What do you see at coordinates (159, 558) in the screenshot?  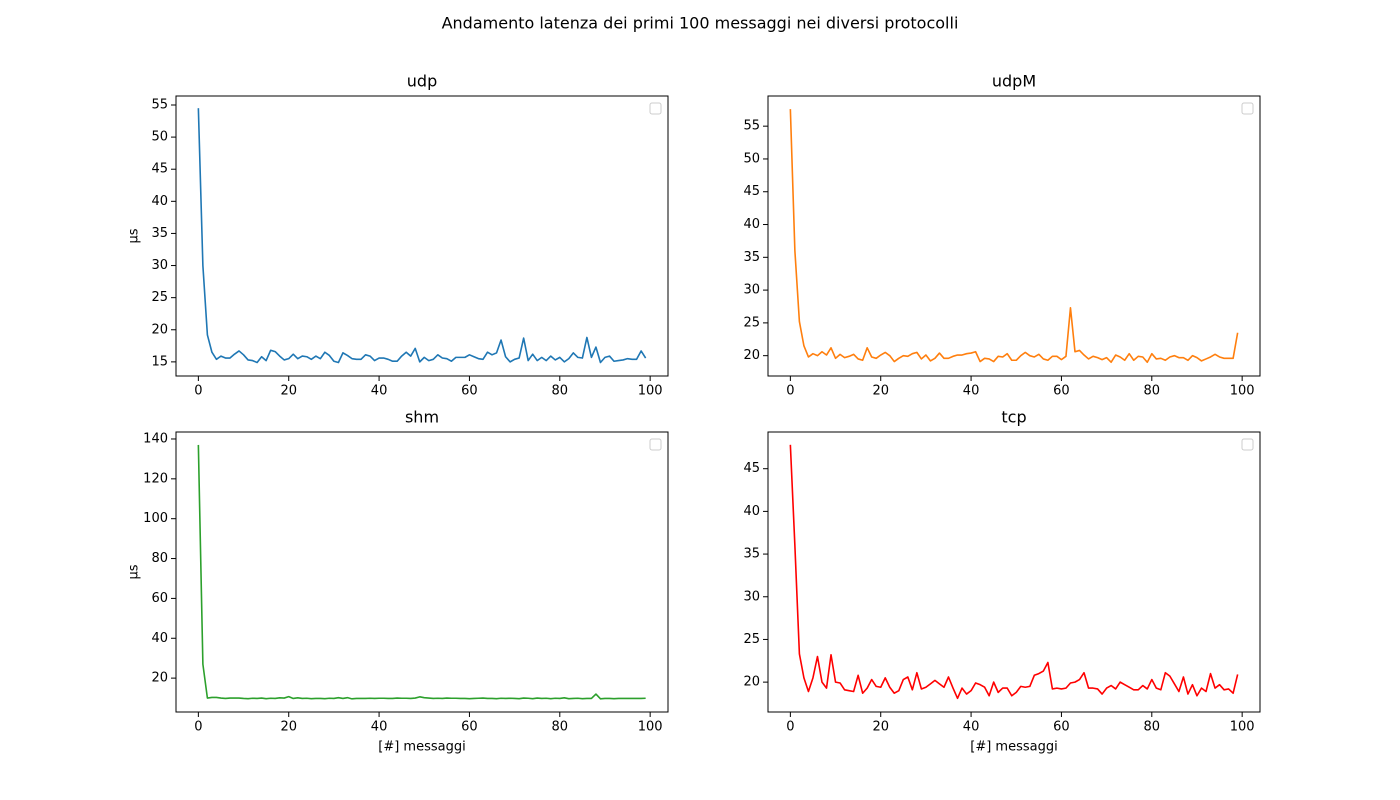 I see `y-tick-label: 80` at bounding box center [159, 558].